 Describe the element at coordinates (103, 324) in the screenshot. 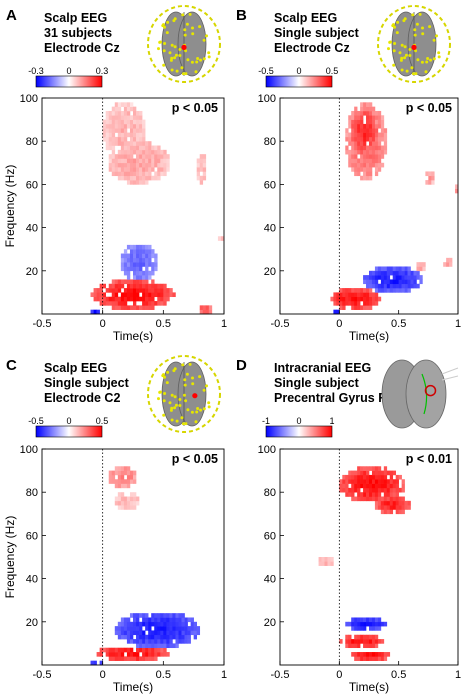

I see `x-tick-label: 0` at that location.